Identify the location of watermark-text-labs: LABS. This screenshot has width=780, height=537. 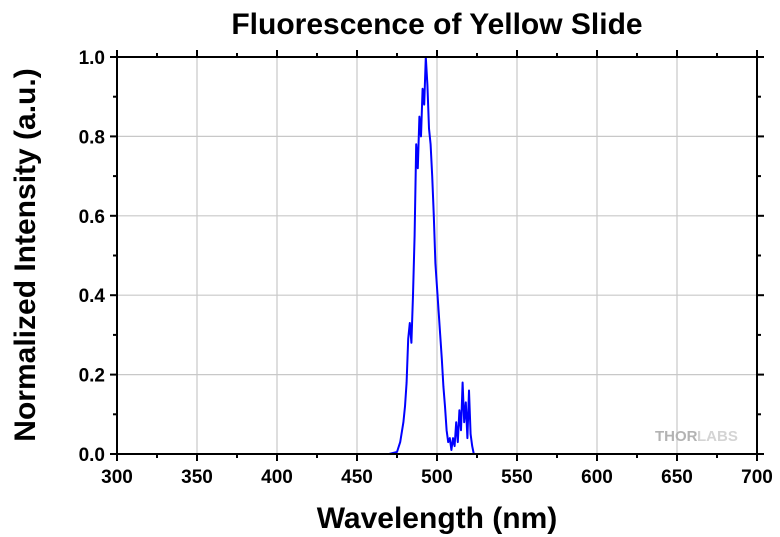
(717, 436).